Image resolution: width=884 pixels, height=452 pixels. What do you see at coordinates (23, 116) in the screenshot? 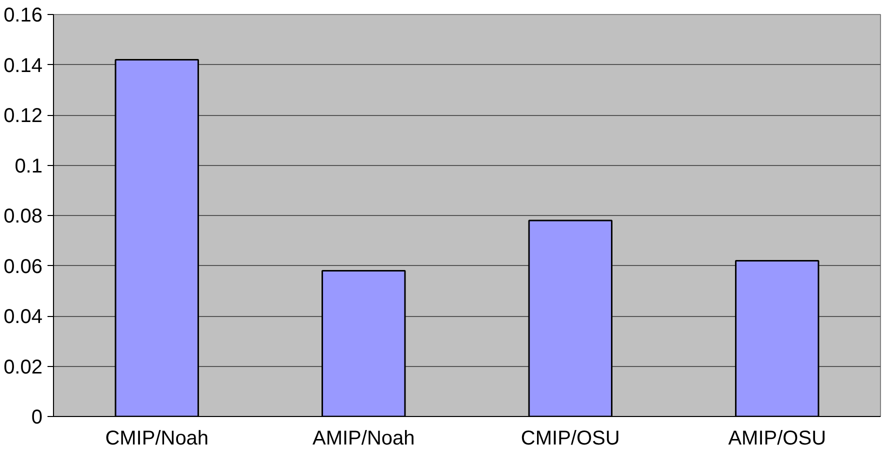
I see `y-tick-label: 0.12` at bounding box center [23, 116].